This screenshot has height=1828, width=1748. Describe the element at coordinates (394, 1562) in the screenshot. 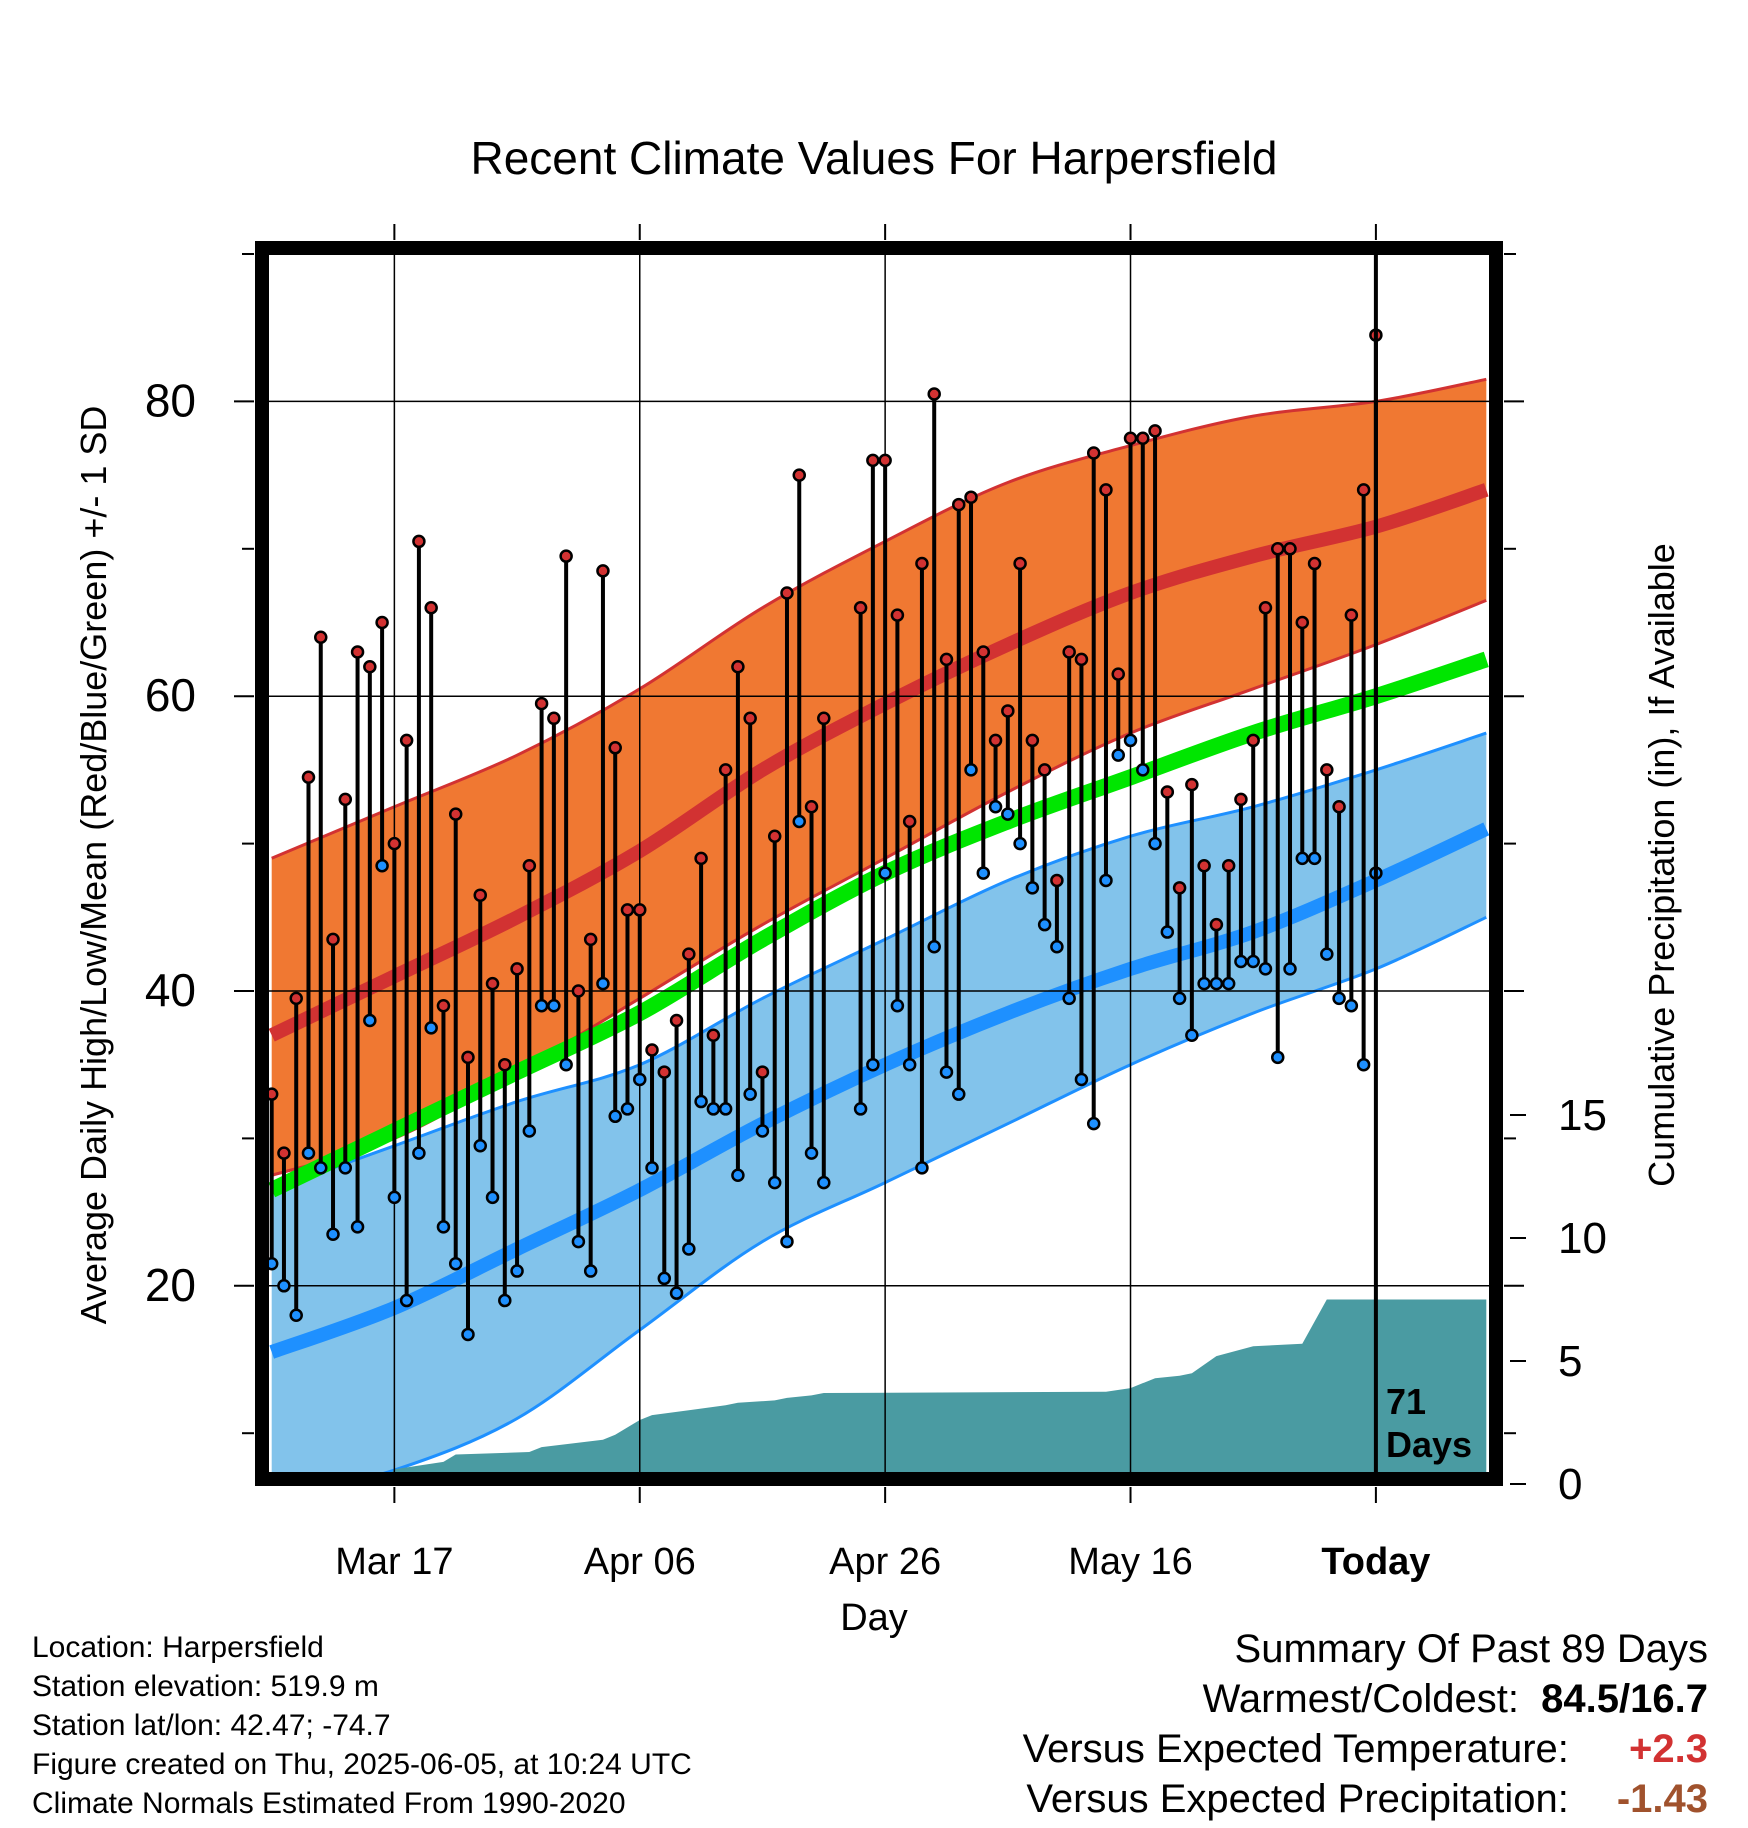

I see `x-tick-label: Mar 17` at that location.